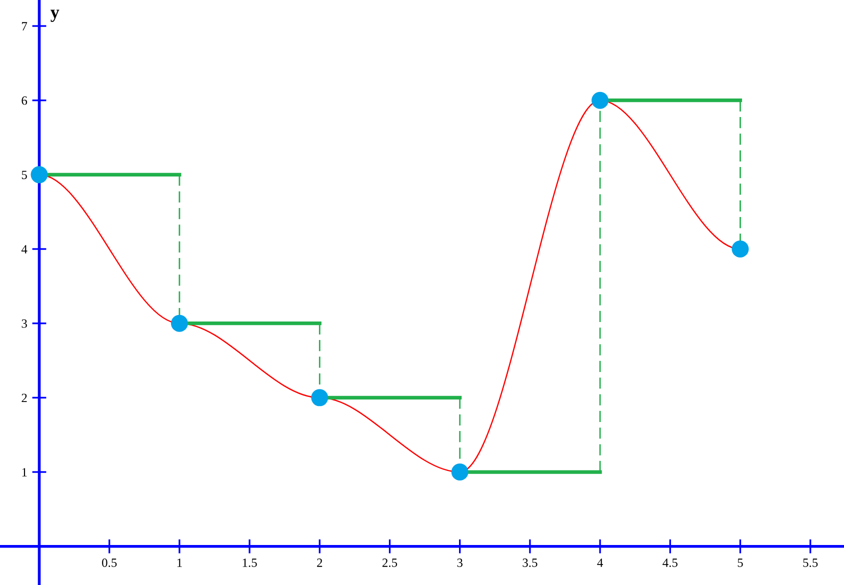  What do you see at coordinates (55, 16) in the screenshot?
I see `y-axis-title: y` at bounding box center [55, 16].